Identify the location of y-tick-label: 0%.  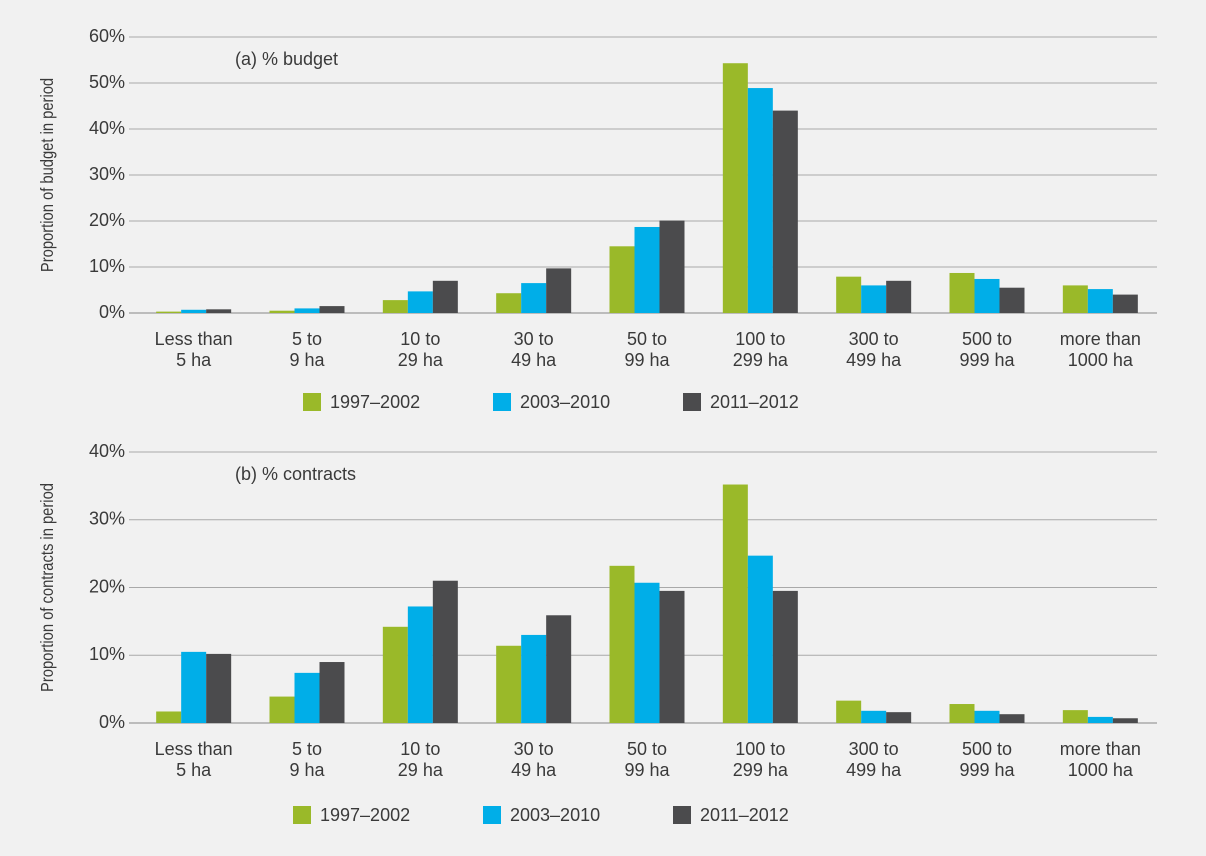
(112, 722).